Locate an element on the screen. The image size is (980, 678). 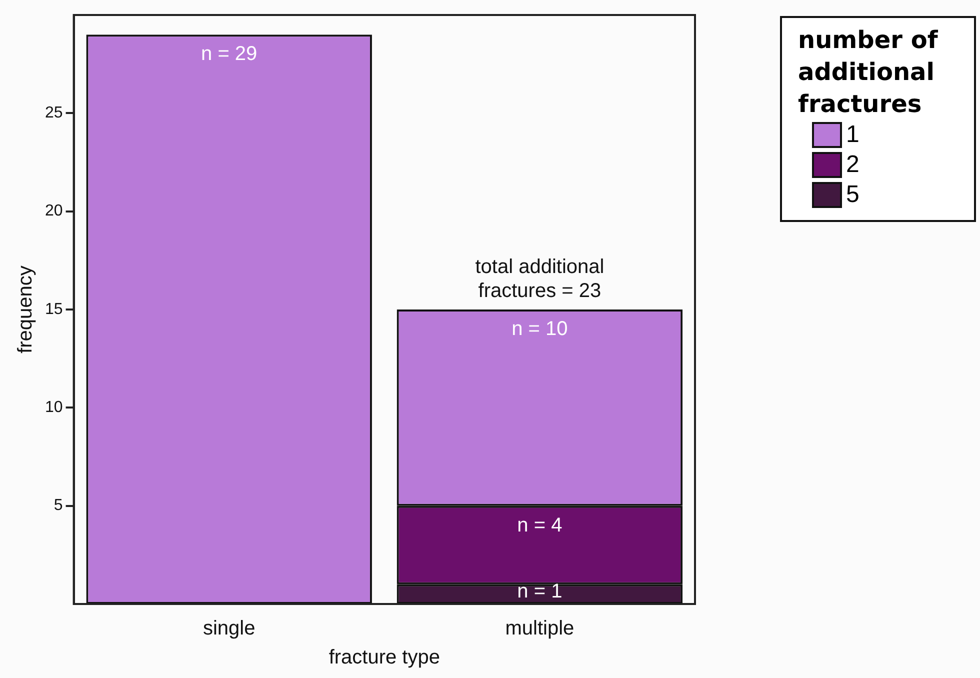
y-tick-label: 20 is located at coordinates (54, 211).